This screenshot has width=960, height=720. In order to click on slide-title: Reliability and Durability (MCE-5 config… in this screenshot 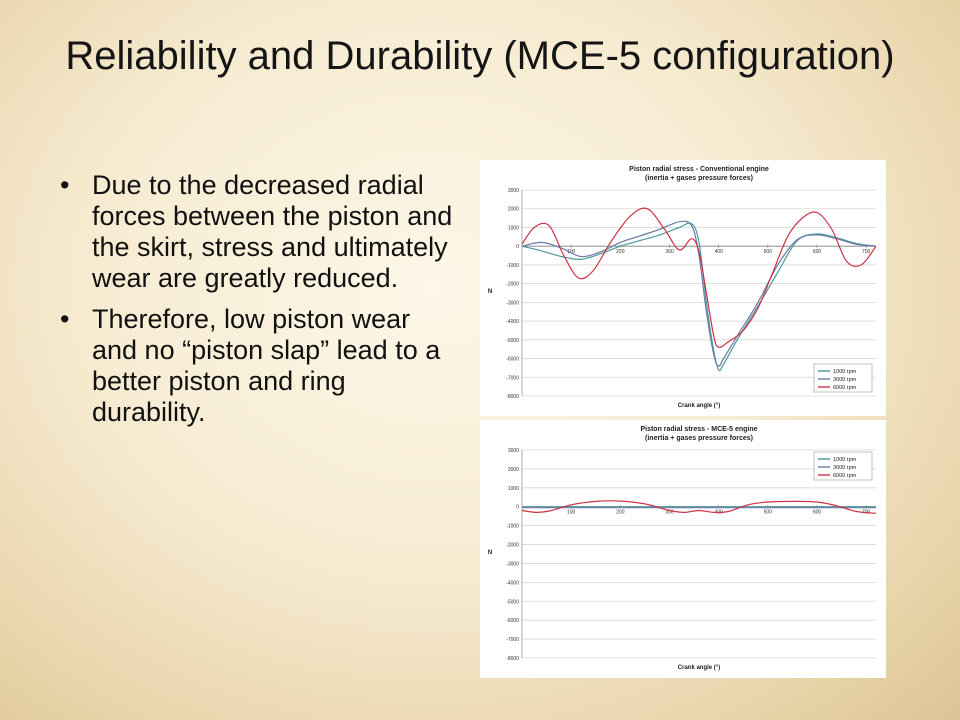, I will do `click(480, 56)`.